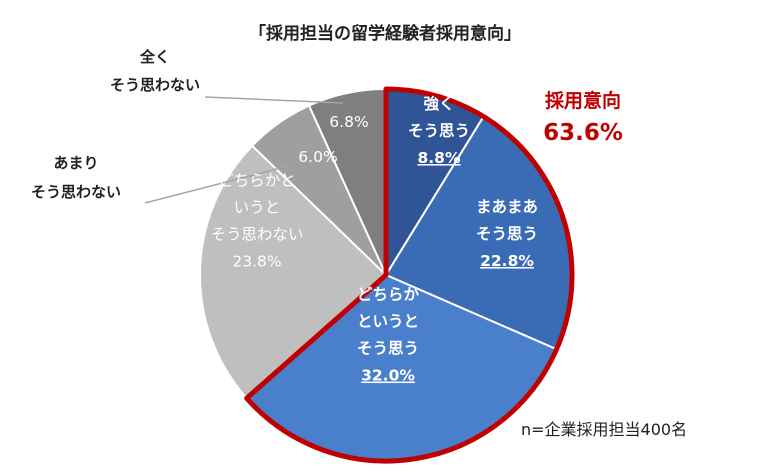 The image size is (771, 471). What do you see at coordinates (583, 133) in the screenshot?
I see `highlight-value: 63.6%` at bounding box center [583, 133].